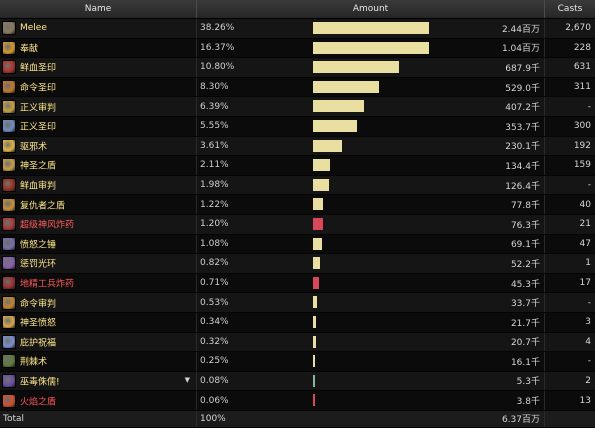  Describe the element at coordinates (570, 68) in the screenshot. I see `ability-casts: 631` at that location.